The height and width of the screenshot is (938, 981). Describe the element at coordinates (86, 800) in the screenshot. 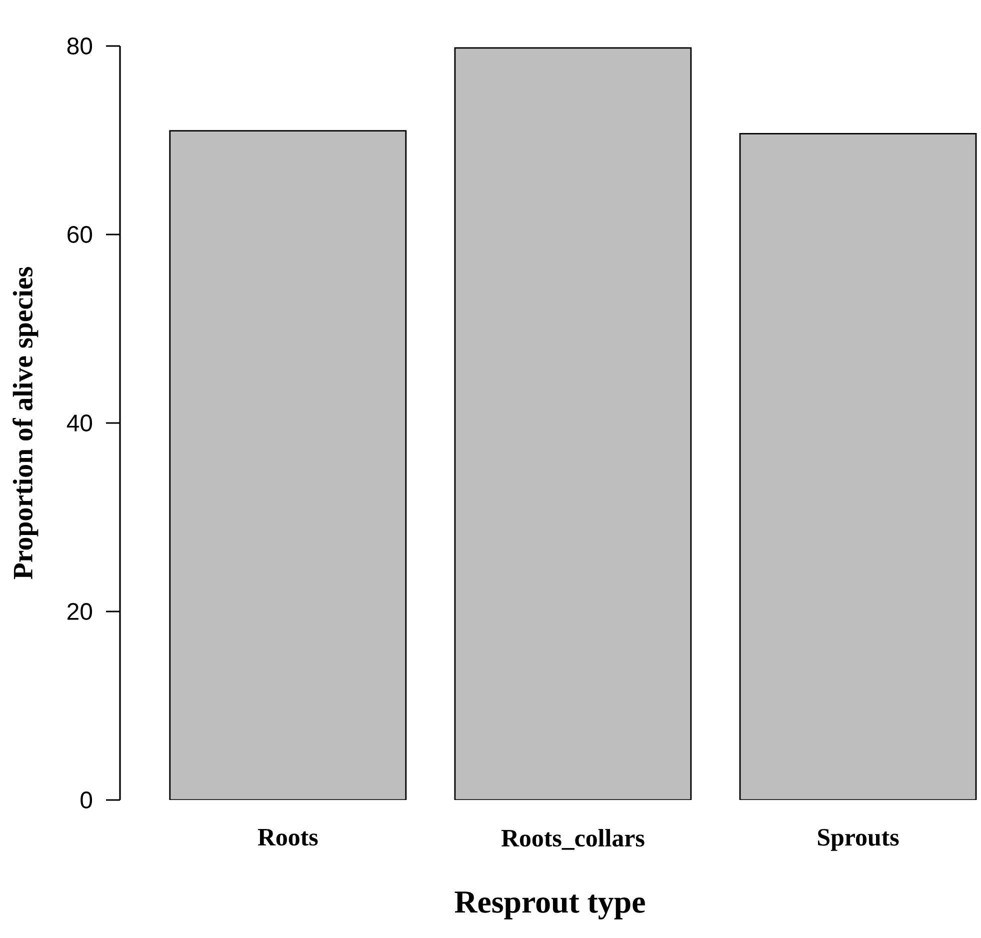

I see `y-tick-label: 0` at that location.